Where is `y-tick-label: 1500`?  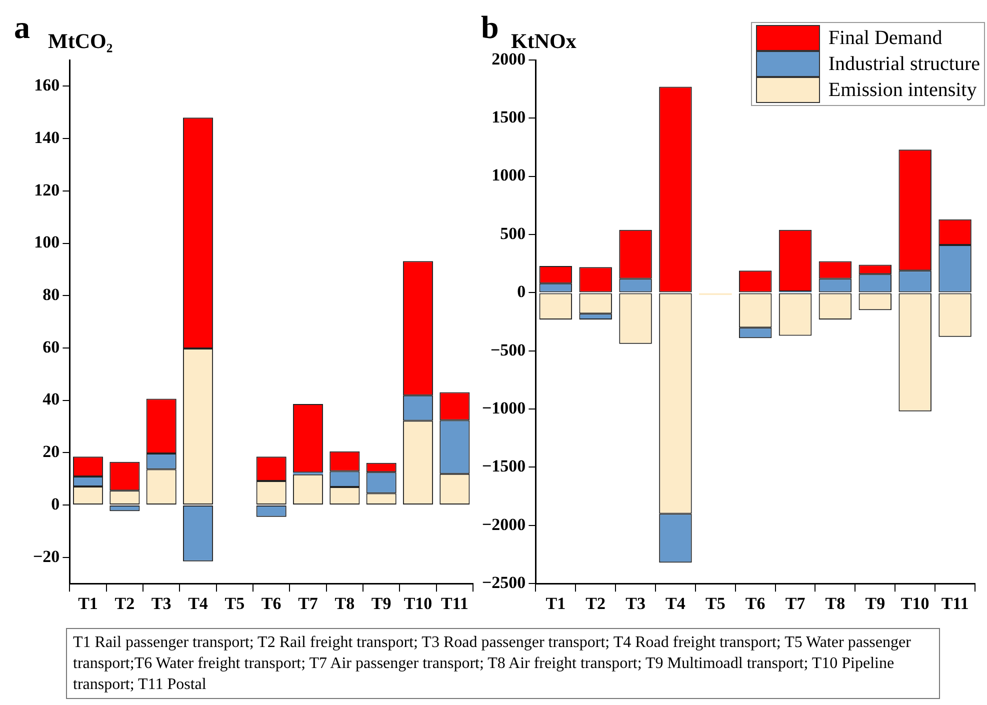 y-tick-label: 1500 is located at coordinates (509, 117).